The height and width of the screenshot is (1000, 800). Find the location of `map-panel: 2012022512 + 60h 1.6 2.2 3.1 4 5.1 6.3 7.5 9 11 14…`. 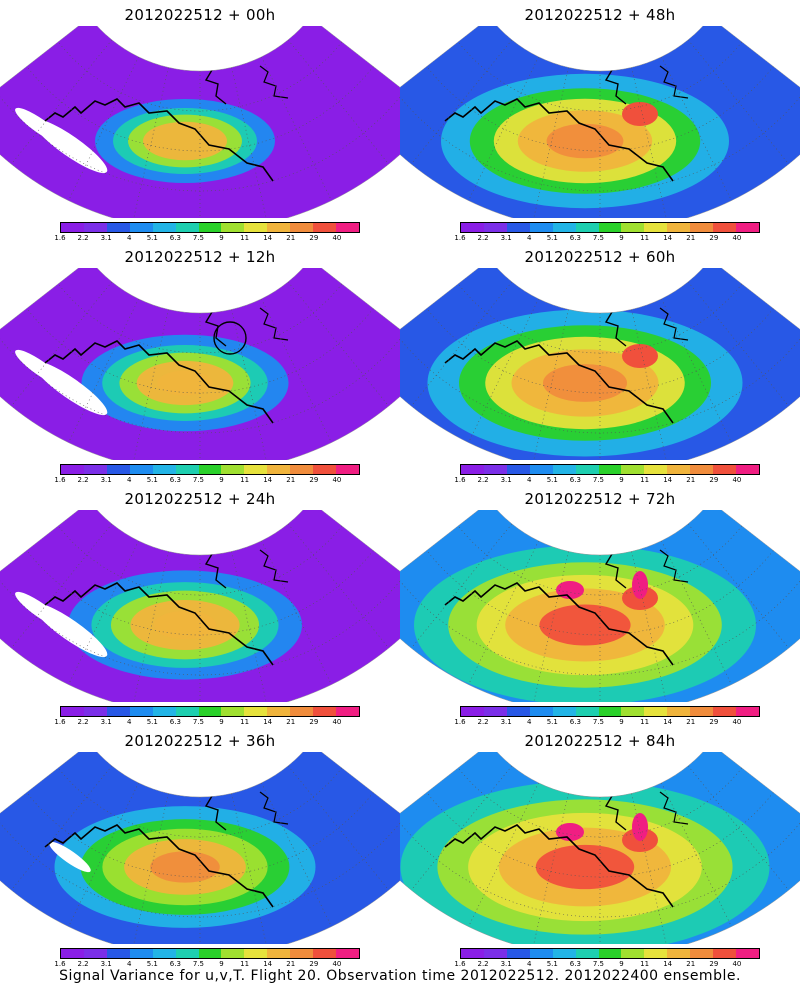

map-panel: 2012022512 + 60h 1.6 2.2 3.1 4 5.1 6.3 7.5 9 11 14… is located at coordinates (600, 363).